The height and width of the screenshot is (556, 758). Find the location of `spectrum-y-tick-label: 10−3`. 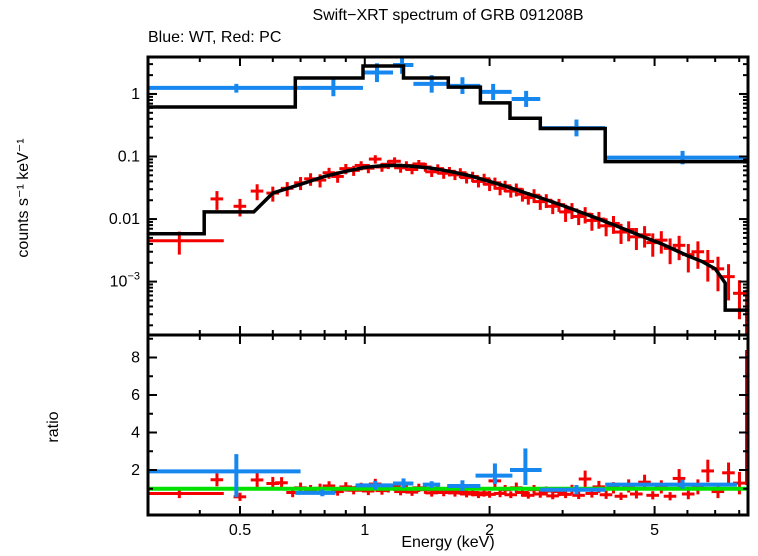

spectrum-y-tick-label: 10−3 is located at coordinates (125, 281).